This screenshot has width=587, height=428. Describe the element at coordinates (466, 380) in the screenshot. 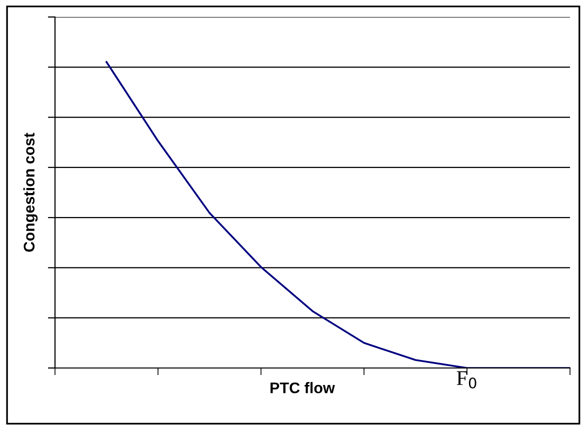

I see `text: F$_{0}$` at that location.